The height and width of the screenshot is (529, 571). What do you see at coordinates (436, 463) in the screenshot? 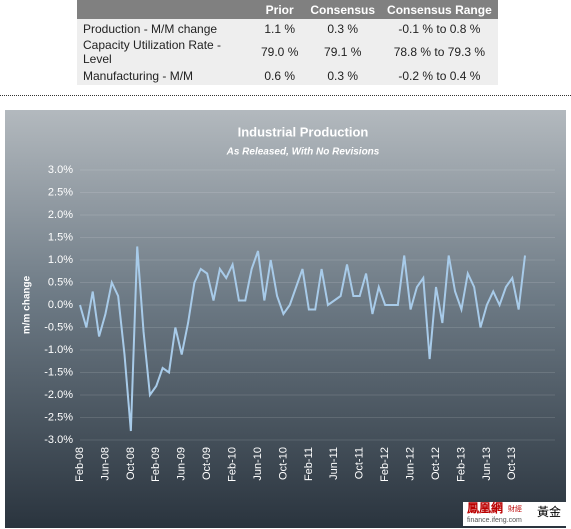
I see `x-tick-label: Oct-12` at bounding box center [436, 463].